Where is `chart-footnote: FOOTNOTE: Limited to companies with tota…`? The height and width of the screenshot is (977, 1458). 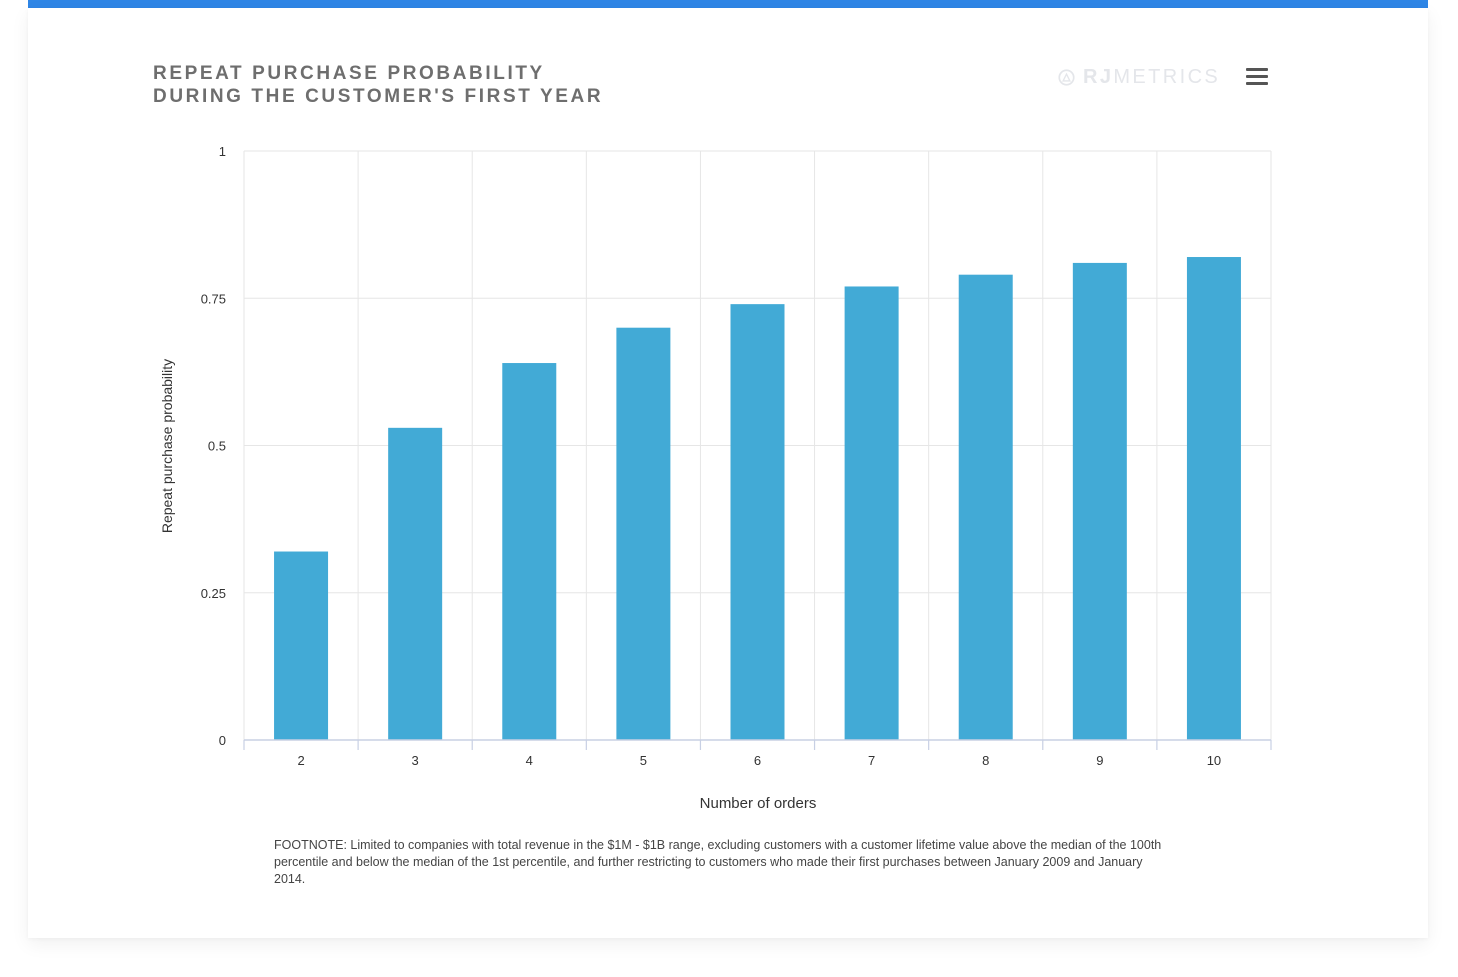 chart-footnote: FOOTNOTE: Limited to companies with tota… is located at coordinates (718, 862).